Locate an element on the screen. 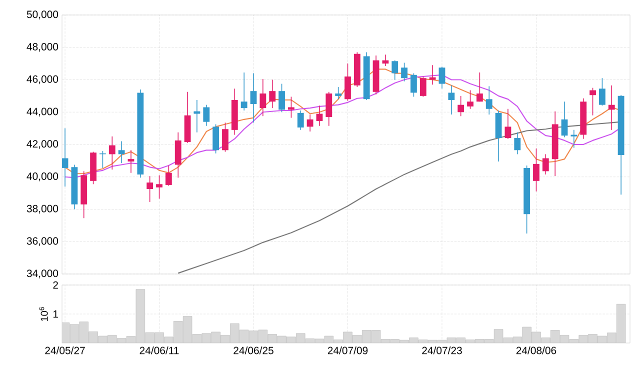 Image resolution: width=634 pixels, height=371 pixels. y-tick-label: 34,000 is located at coordinates (42, 274).